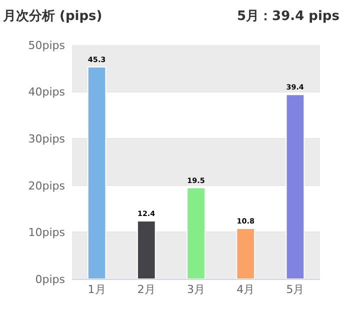  I want to click on x-tick-label: 4月, so click(245, 289).